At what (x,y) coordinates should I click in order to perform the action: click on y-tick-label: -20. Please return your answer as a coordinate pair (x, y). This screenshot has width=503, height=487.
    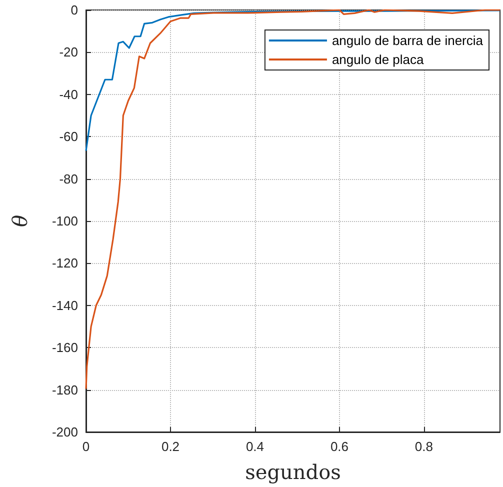
    Looking at the image, I should click on (68, 52).